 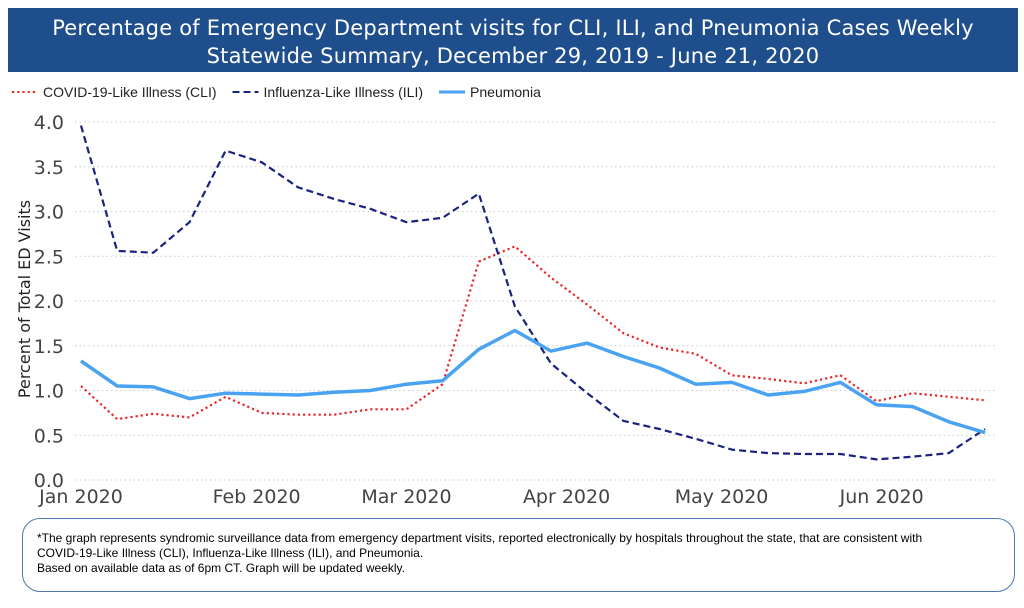 What do you see at coordinates (722, 497) in the screenshot?
I see `x-tick-label: May 2020` at bounding box center [722, 497].